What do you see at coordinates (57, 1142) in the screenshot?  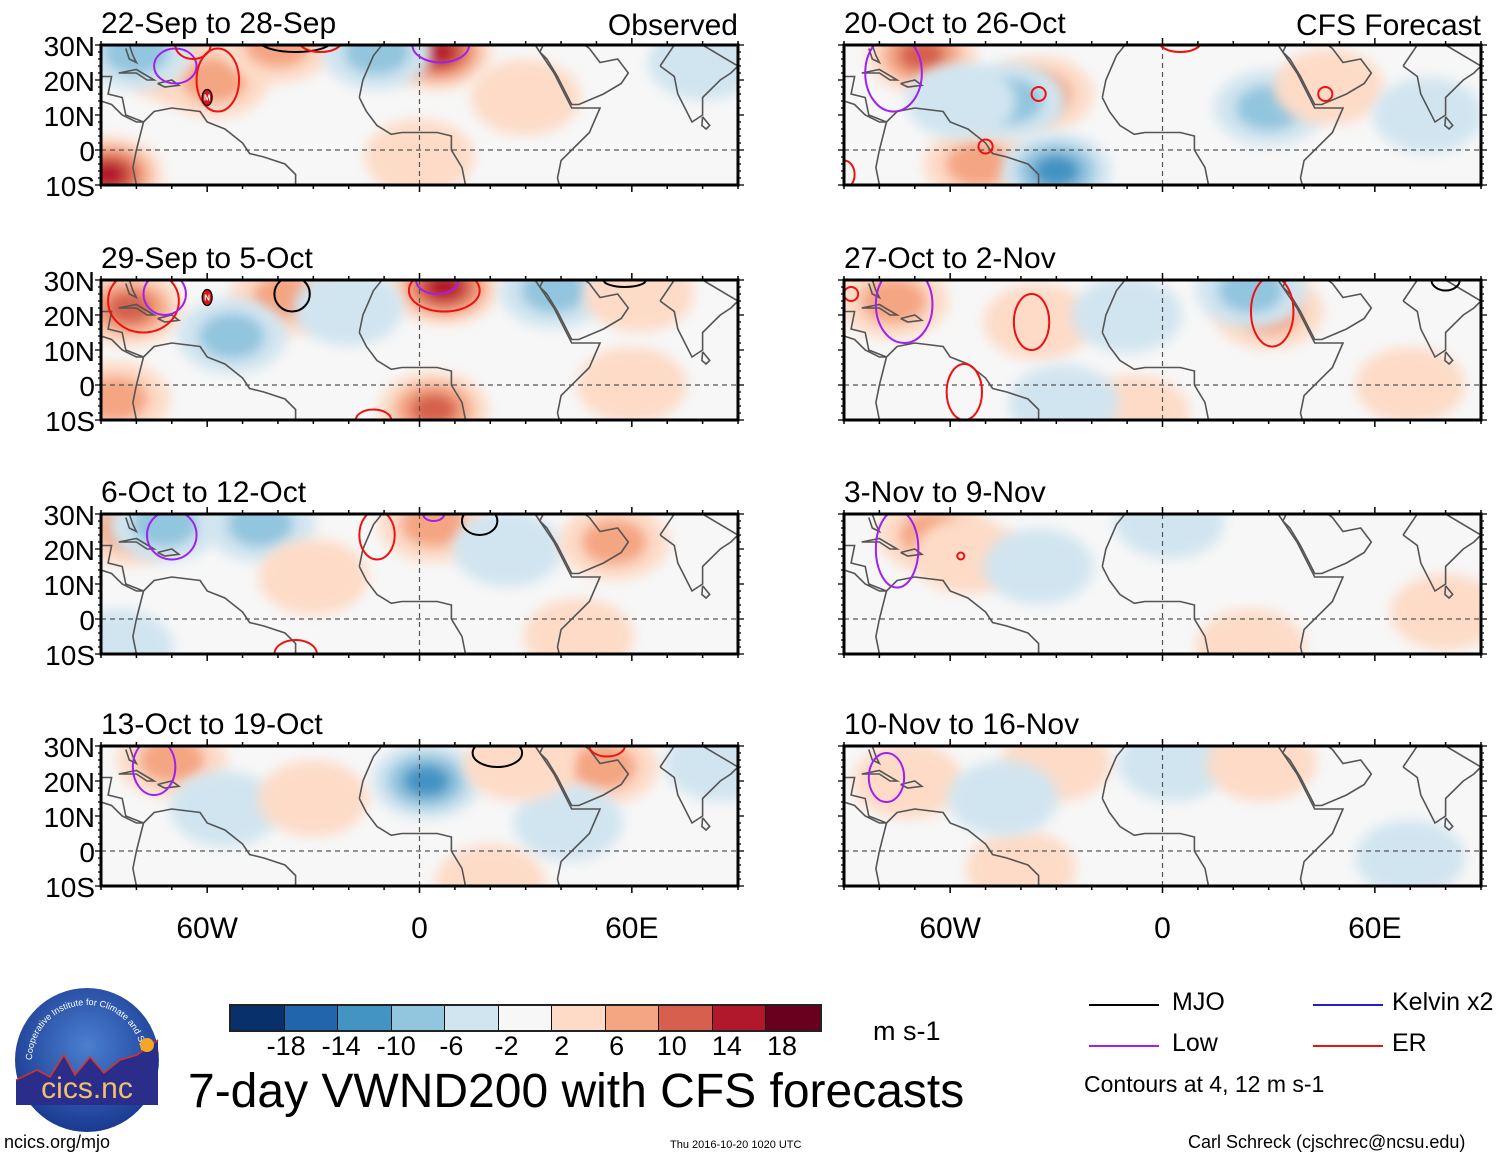 I see `footer-url: ncics.org/mjo` at bounding box center [57, 1142].